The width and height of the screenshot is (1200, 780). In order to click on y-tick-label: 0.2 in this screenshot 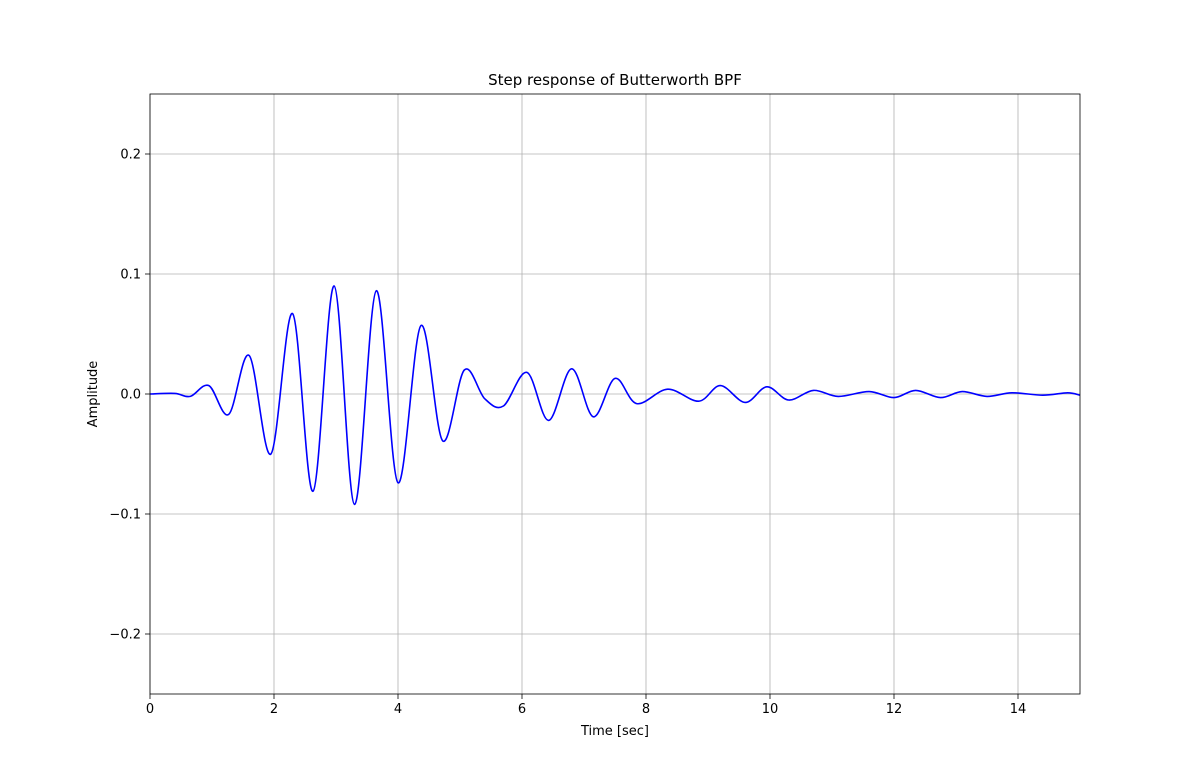, I will do `click(130, 155)`.